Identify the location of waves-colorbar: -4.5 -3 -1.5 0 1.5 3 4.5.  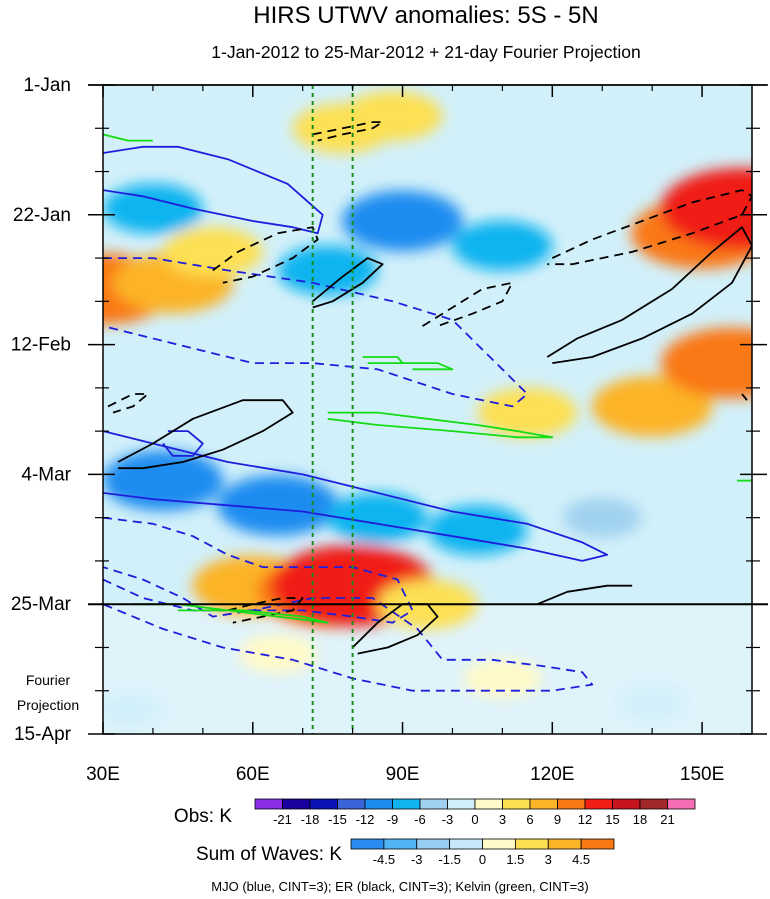
(482, 852).